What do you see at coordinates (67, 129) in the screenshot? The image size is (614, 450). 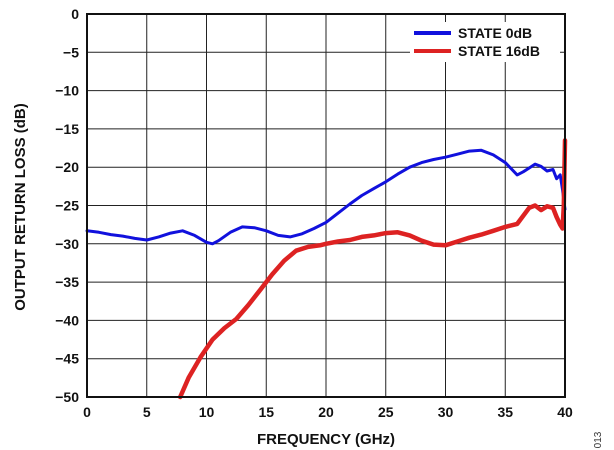 I see `y-tick-label: −15` at bounding box center [67, 129].